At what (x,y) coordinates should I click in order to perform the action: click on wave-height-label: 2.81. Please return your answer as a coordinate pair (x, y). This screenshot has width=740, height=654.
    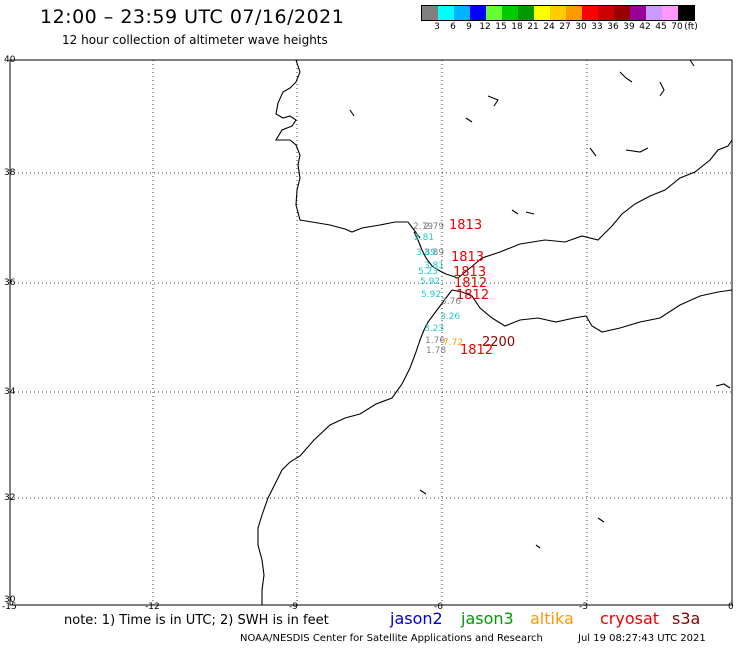
    Looking at the image, I should click on (424, 238).